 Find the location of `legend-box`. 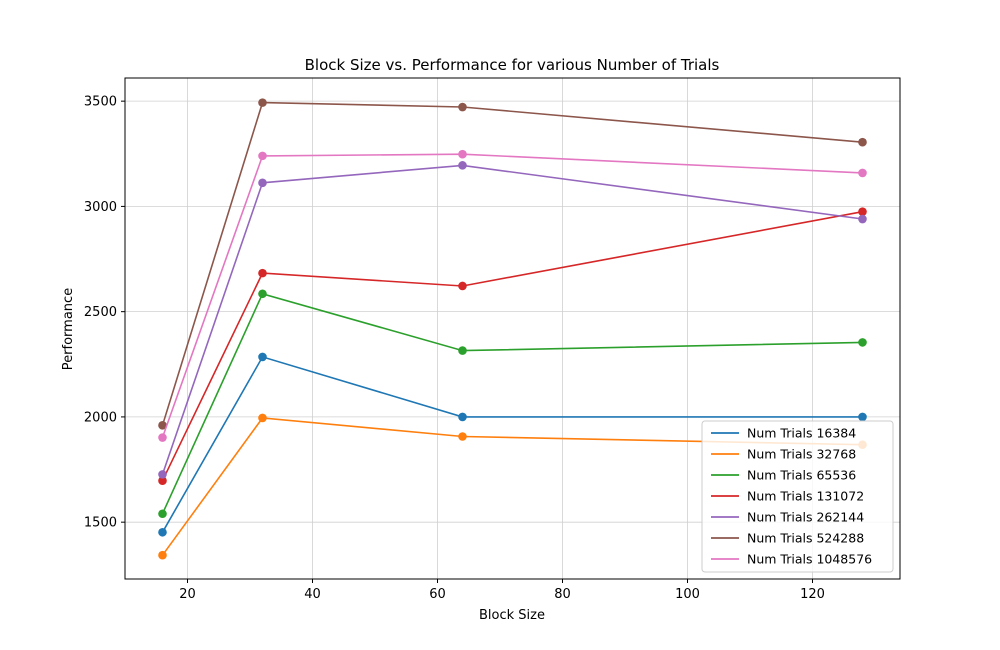

legend-box is located at coordinates (797, 496).